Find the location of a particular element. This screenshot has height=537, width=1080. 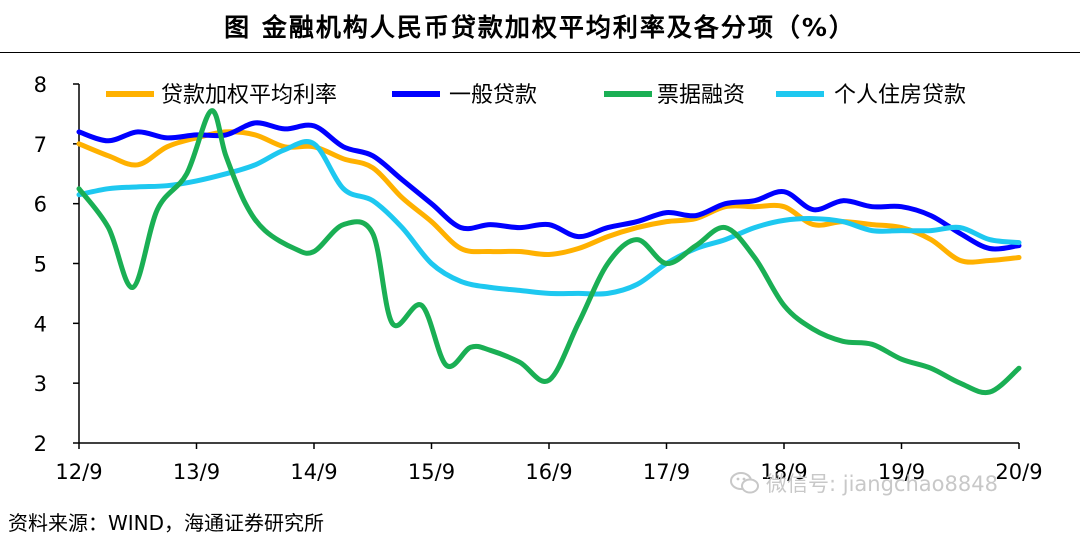

y-tick-label: 8 is located at coordinates (40, 85).